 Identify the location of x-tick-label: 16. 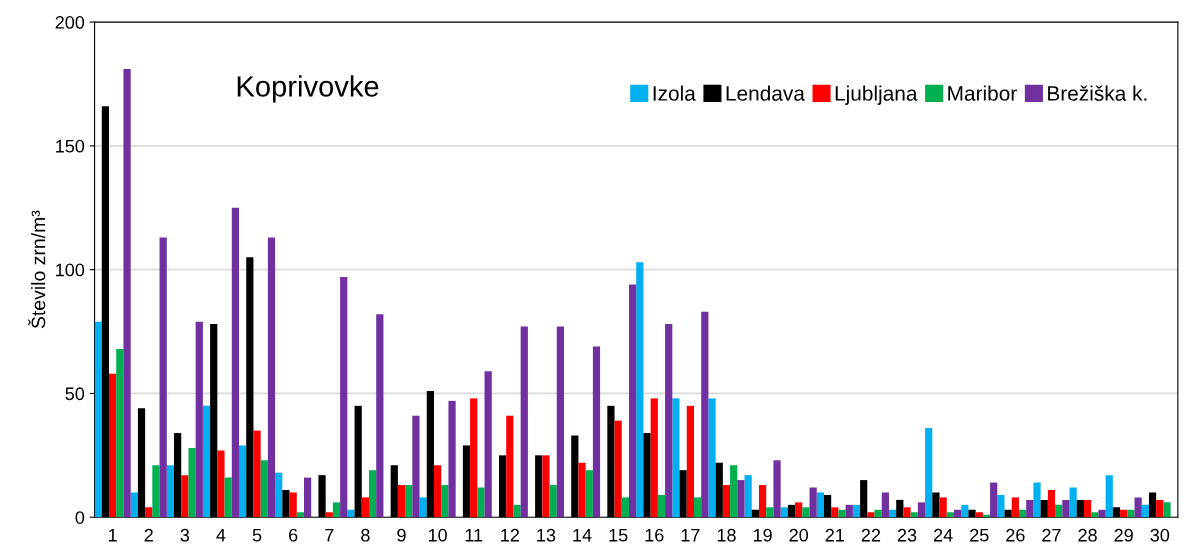
(654, 535).